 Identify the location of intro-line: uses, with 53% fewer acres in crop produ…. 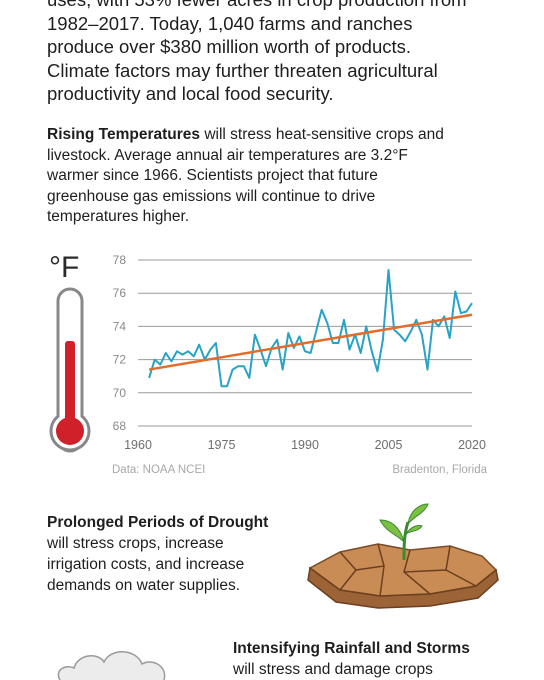
(282, 6).